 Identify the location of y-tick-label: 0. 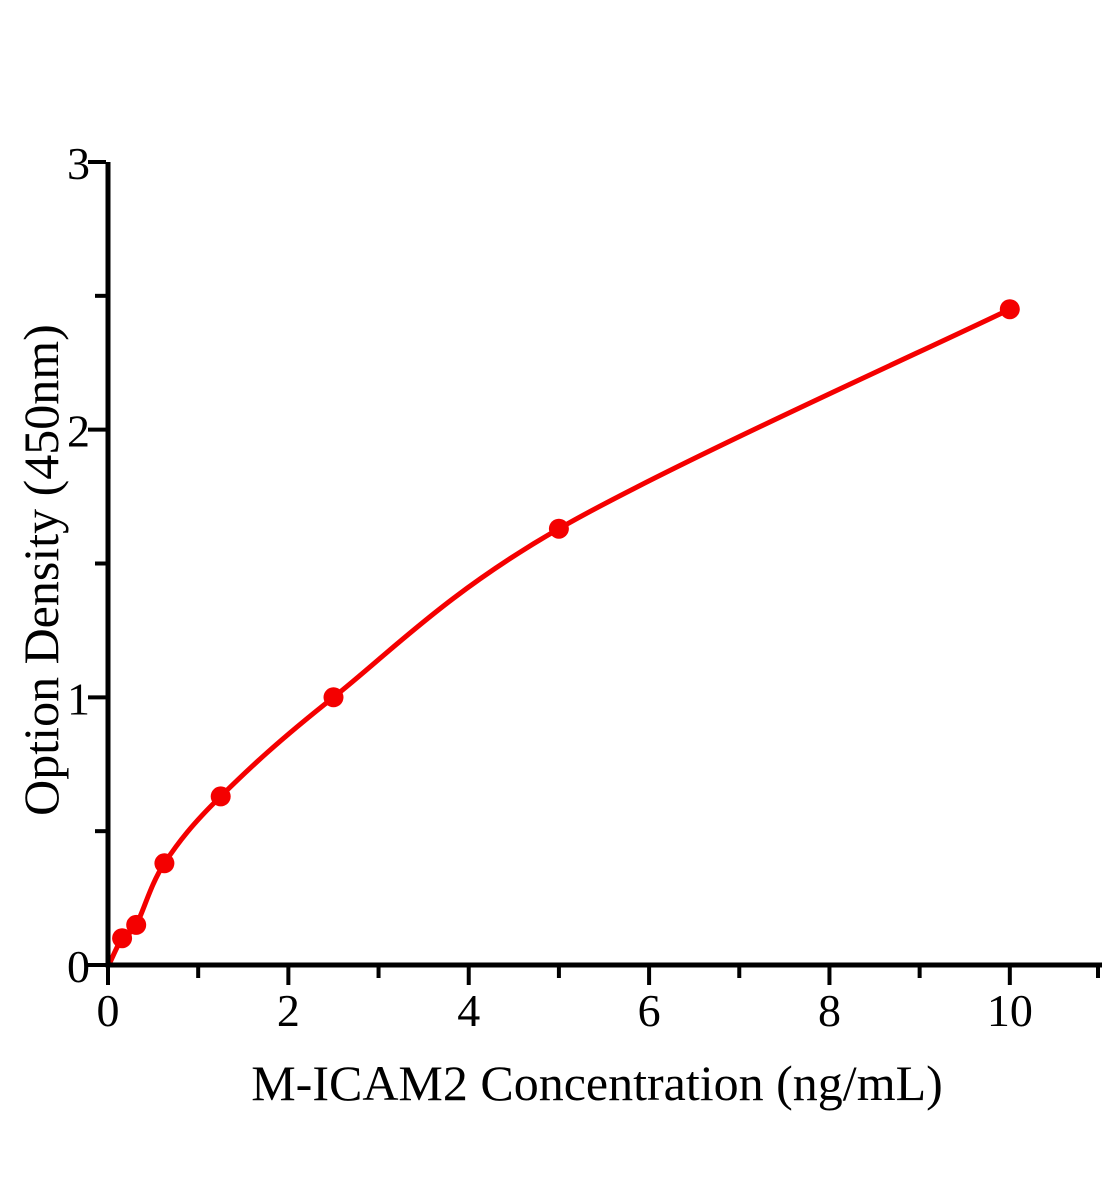
(78, 966).